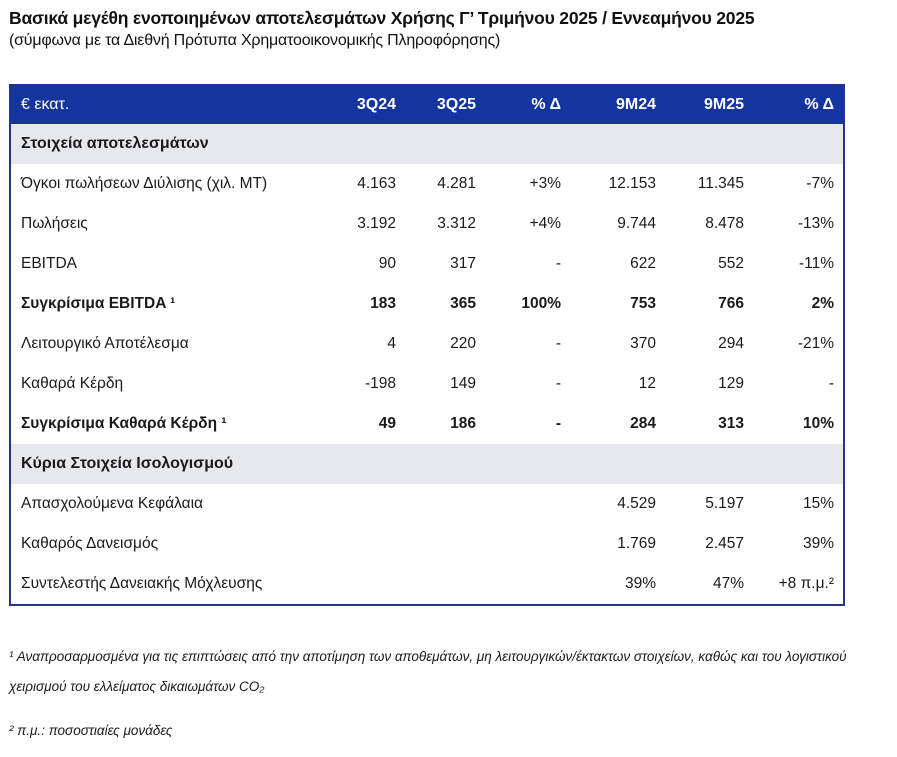 The width and height of the screenshot is (897, 757). What do you see at coordinates (376, 223) in the screenshot?
I see `cell-3q24: 3.192` at bounding box center [376, 223].